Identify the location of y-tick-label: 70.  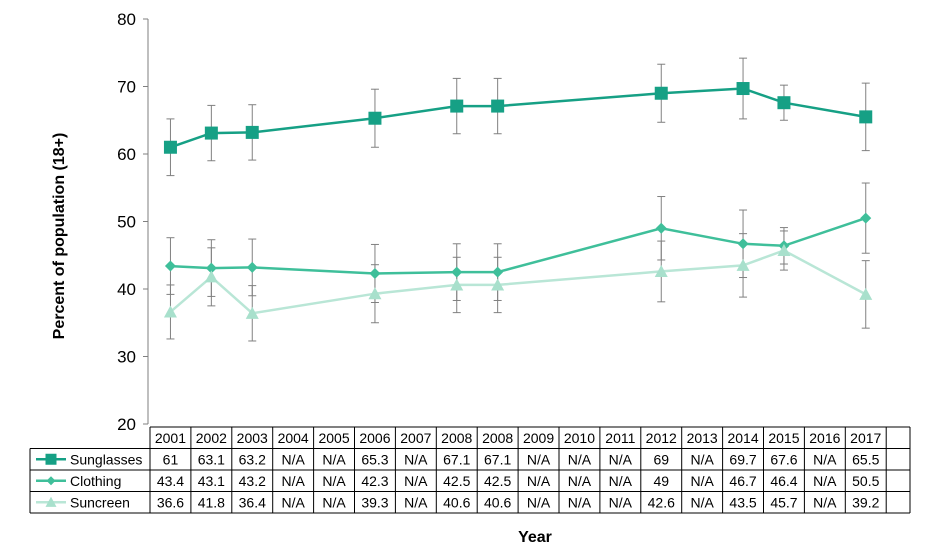
(126, 87).